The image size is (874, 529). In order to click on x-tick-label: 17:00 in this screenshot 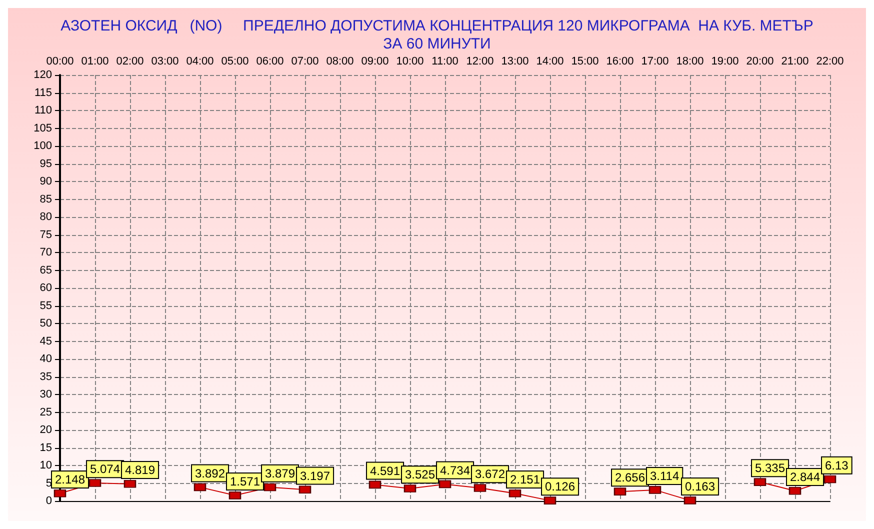, I will do `click(655, 62)`.